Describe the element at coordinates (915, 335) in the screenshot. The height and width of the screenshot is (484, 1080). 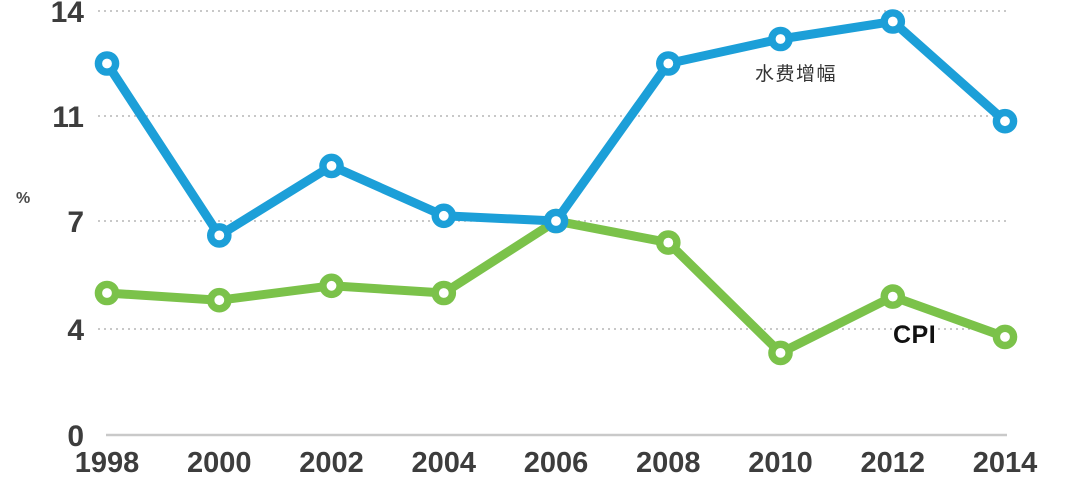
I see `series-label-cpi: CPI` at that location.